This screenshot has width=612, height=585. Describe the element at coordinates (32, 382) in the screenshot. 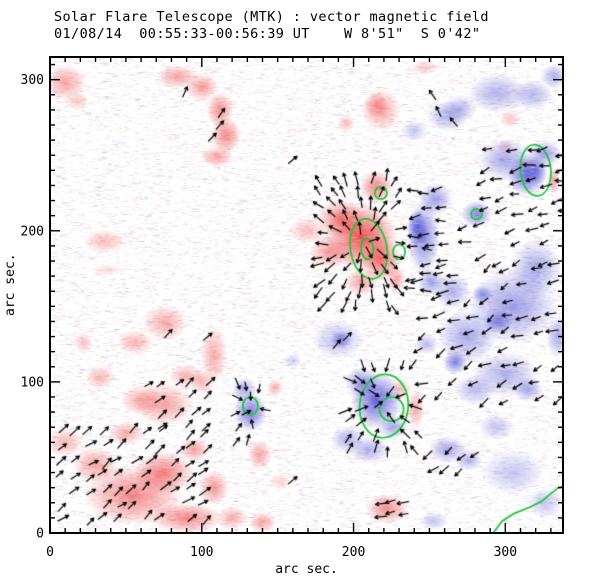

I see `y-tick-label: 100` at that location.